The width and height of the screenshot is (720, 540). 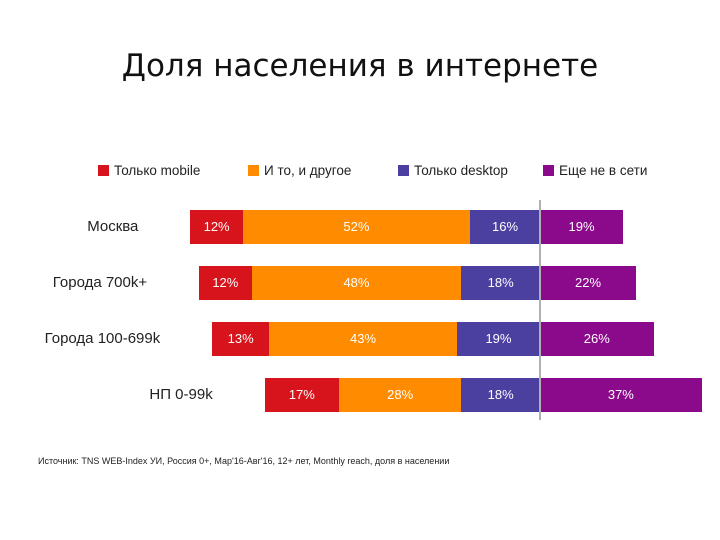 What do you see at coordinates (308, 170) in the screenshot?
I see `legend-label: И то, и другое` at bounding box center [308, 170].